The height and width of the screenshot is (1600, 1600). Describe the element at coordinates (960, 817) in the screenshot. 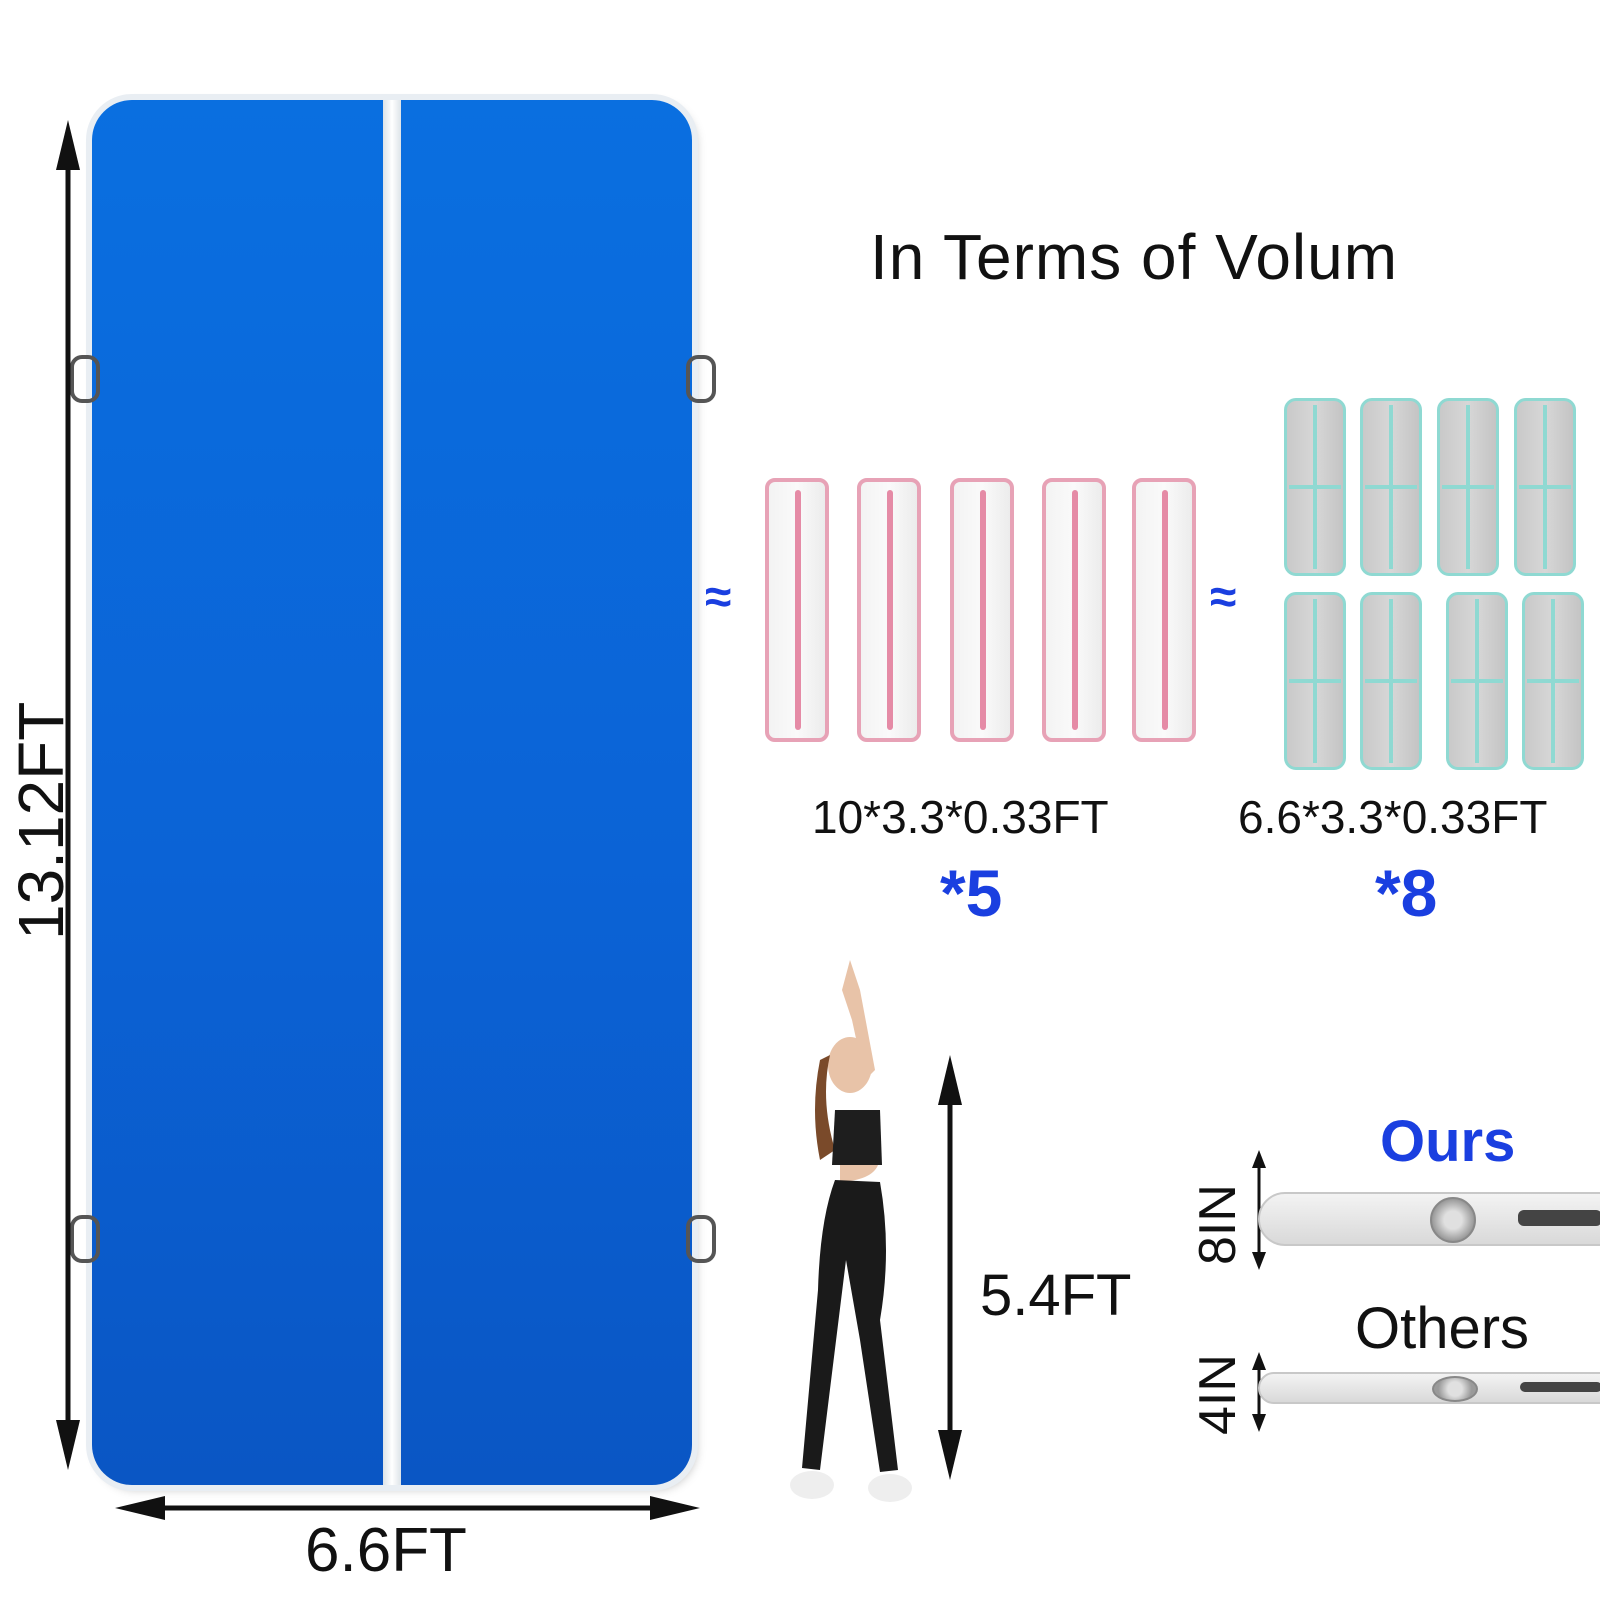

I see `option-a-spec: 10*3.3*0.33FT` at that location.